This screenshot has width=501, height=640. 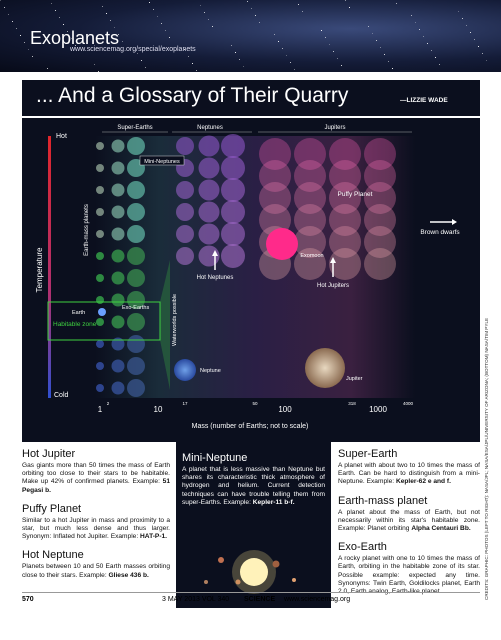 I want to click on example: Kepler-62 e and f., so click(x=423, y=482).